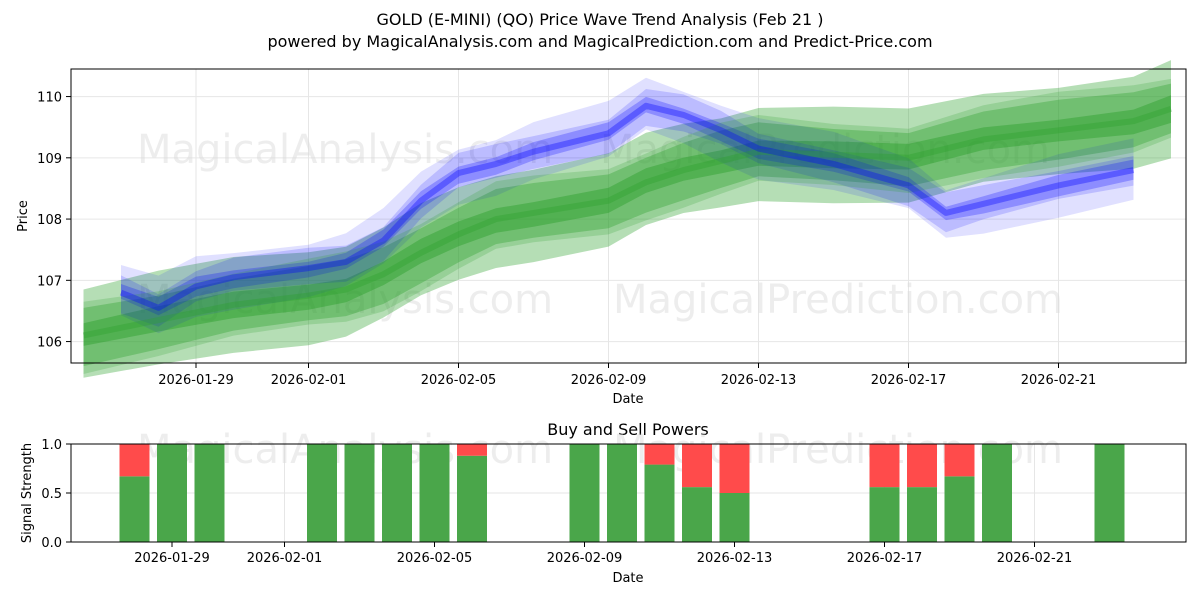 The width and height of the screenshot is (1200, 600). What do you see at coordinates (23, 216) in the screenshot?
I see `price-y-label: Price` at bounding box center [23, 216].